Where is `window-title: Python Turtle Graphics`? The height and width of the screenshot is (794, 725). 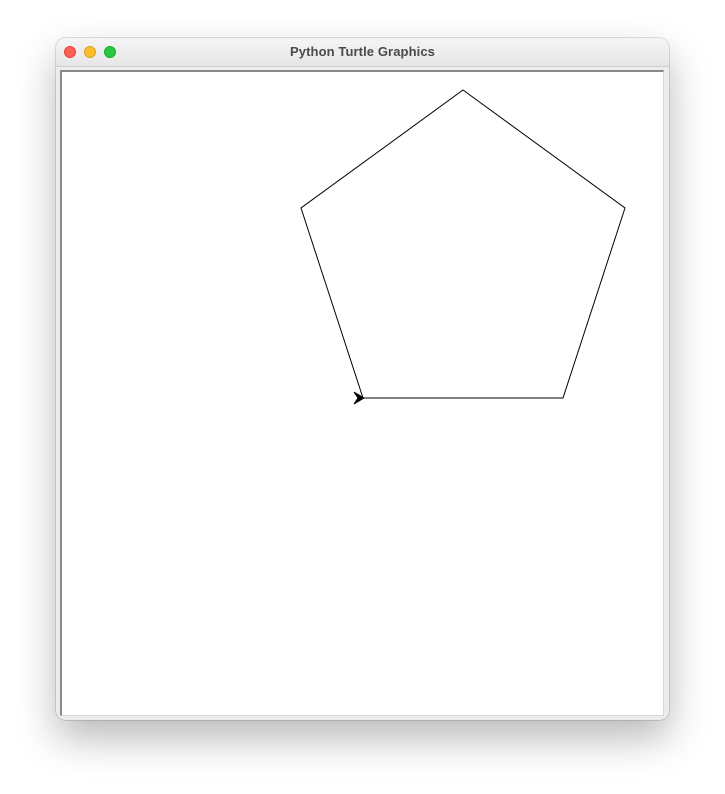
window-title: Python Turtle Graphics is located at coordinates (362, 51).